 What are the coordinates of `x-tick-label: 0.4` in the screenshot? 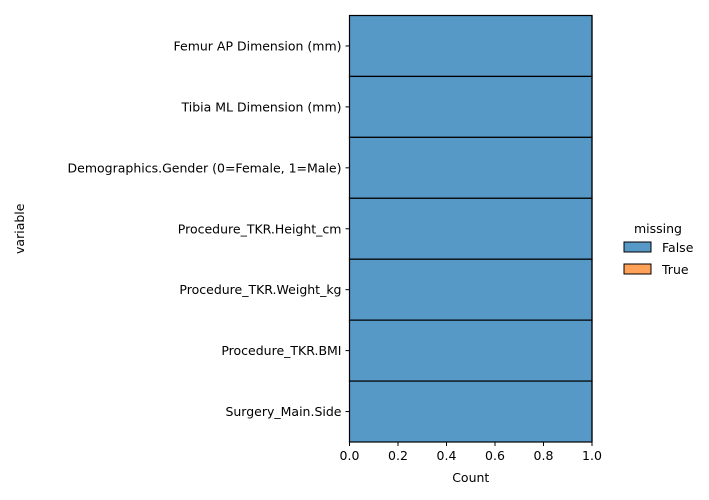 It's located at (447, 455).